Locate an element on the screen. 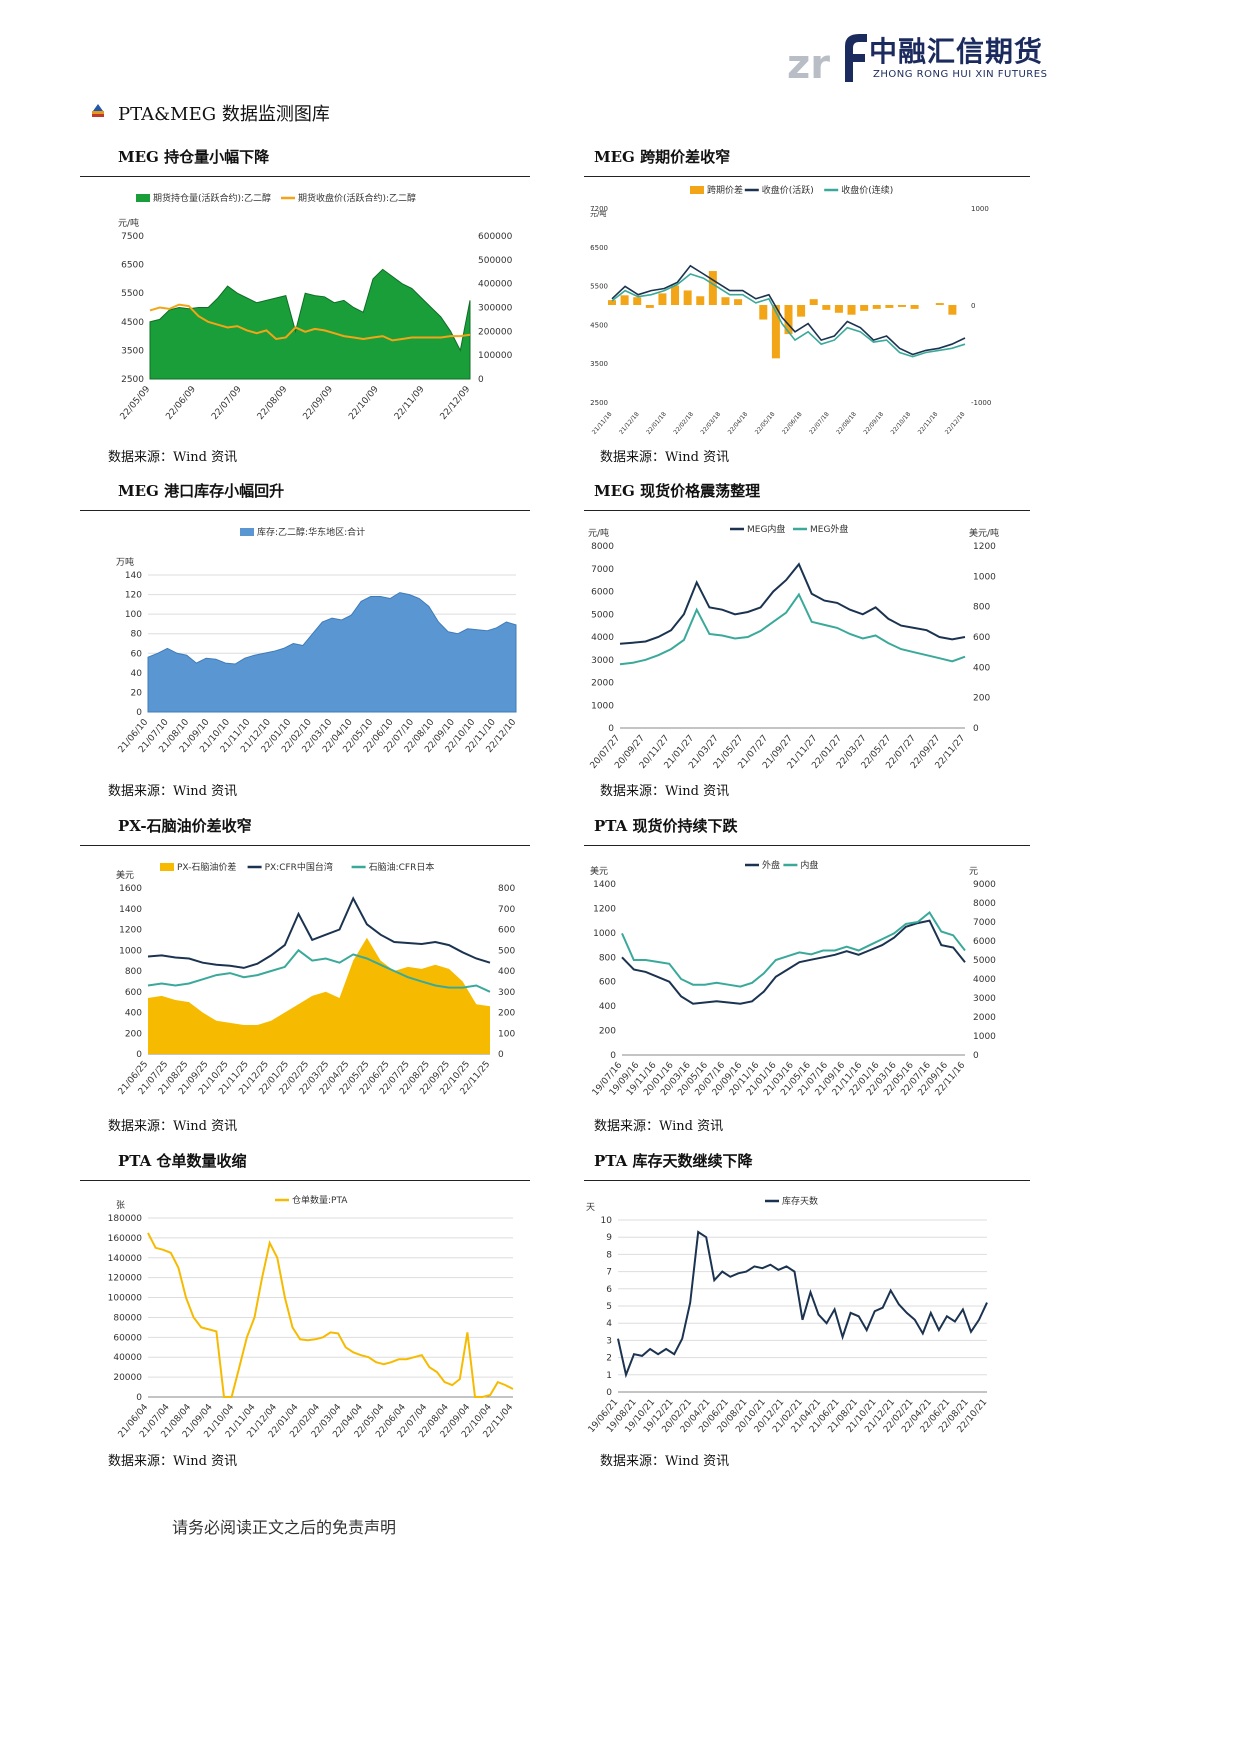 This screenshot has height=1754, width=1241. section-bullet-icon is located at coordinates (98, 110).